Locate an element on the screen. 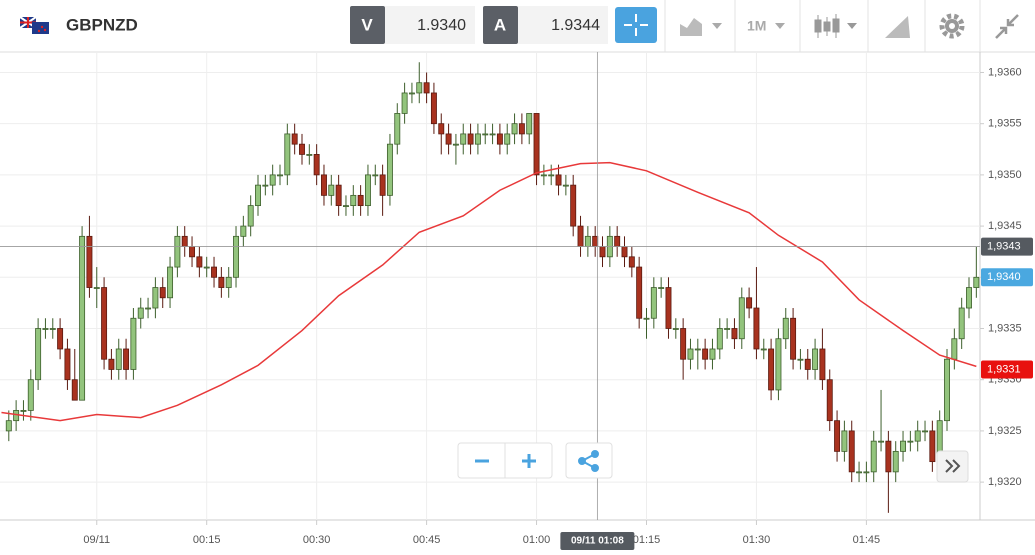 This screenshot has width=1035, height=555. x-tick-label: 01:30 is located at coordinates (757, 540).